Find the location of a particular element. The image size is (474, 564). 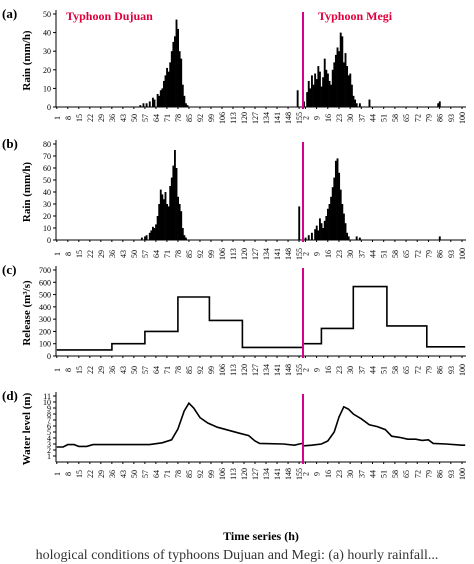

x-tick-label: 2 is located at coordinates (305, 474).